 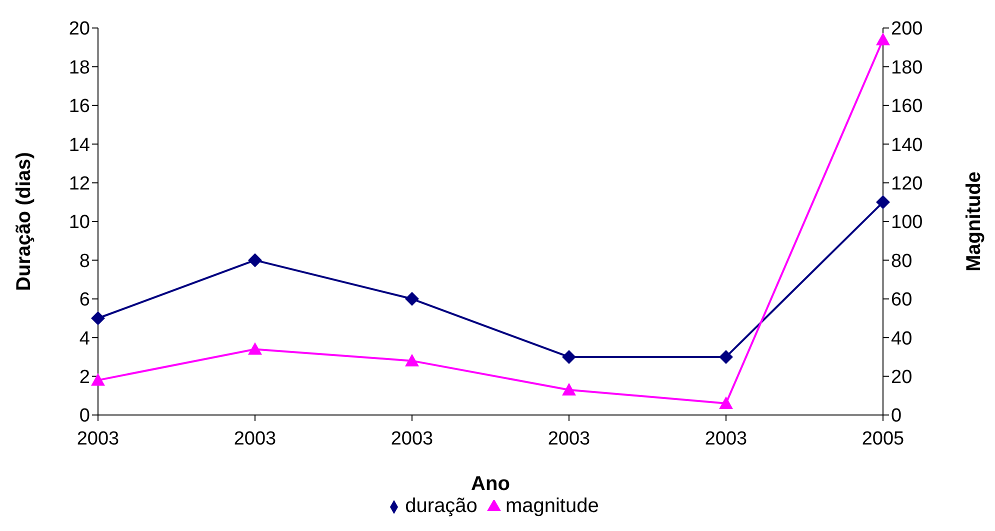 I want to click on legend-label: magnitude, so click(x=552, y=506).